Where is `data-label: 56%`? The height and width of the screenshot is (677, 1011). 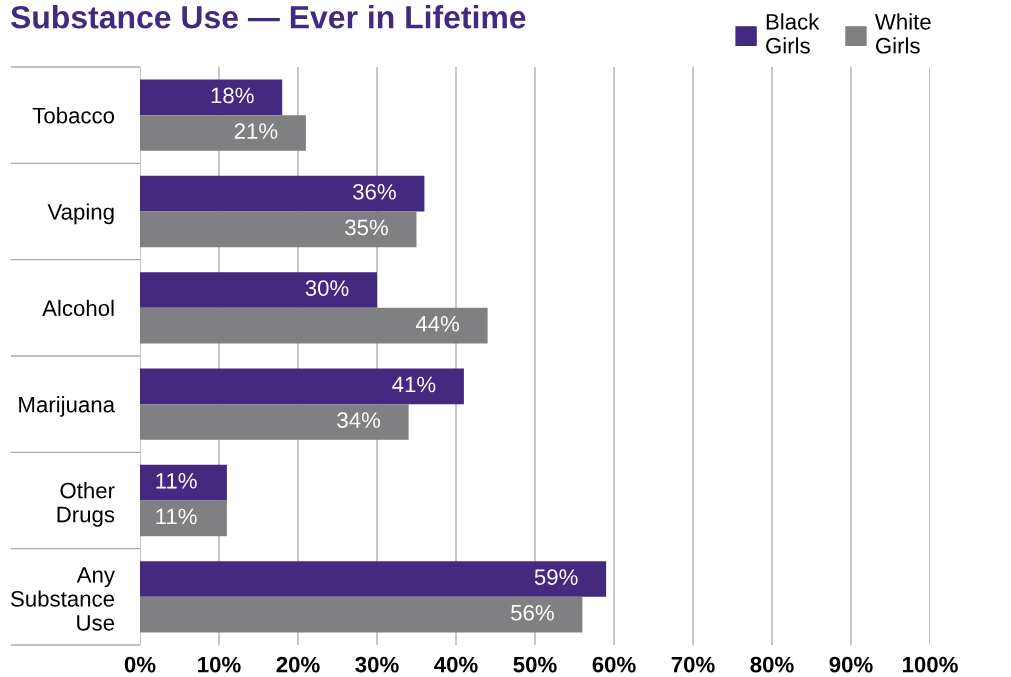 data-label: 56% is located at coordinates (532, 612).